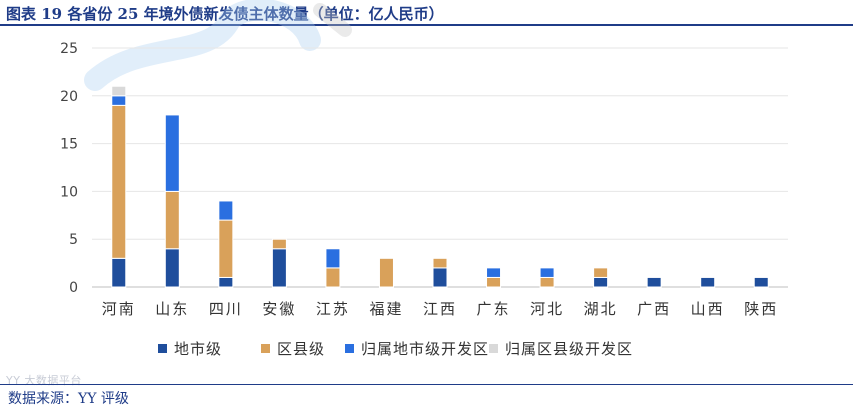 This screenshot has height=408, width=853. Describe the element at coordinates (569, 349) in the screenshot. I see `legend-label: 归属区县级开发区` at that location.